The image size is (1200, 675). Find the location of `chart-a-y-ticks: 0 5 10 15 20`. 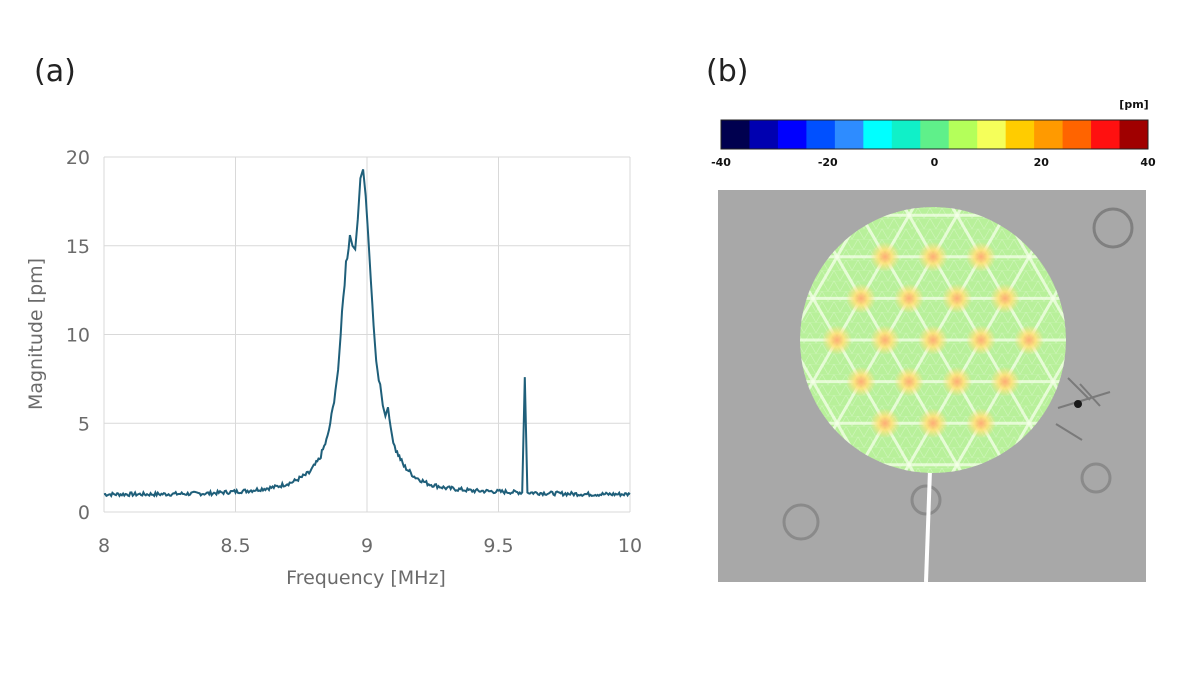

chart-a-y-ticks: 0 5 10 15 20 is located at coordinates (78, 335).